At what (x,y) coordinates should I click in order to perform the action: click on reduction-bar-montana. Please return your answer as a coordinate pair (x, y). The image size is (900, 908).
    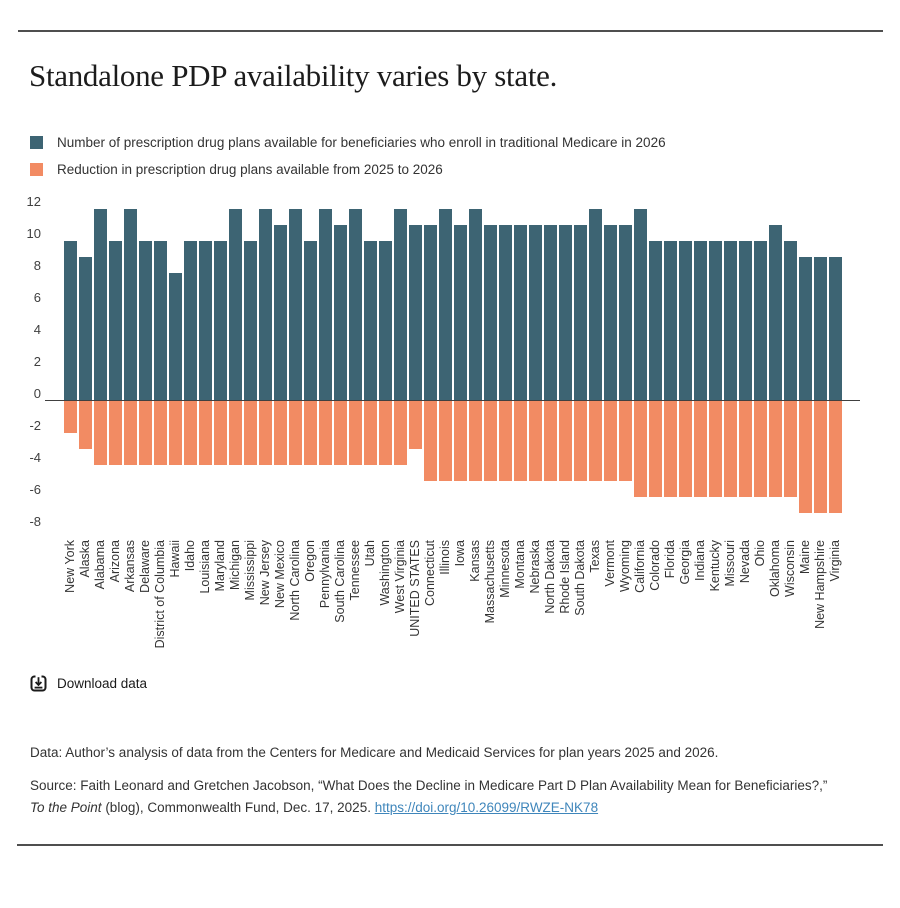
    Looking at the image, I should click on (520, 441).